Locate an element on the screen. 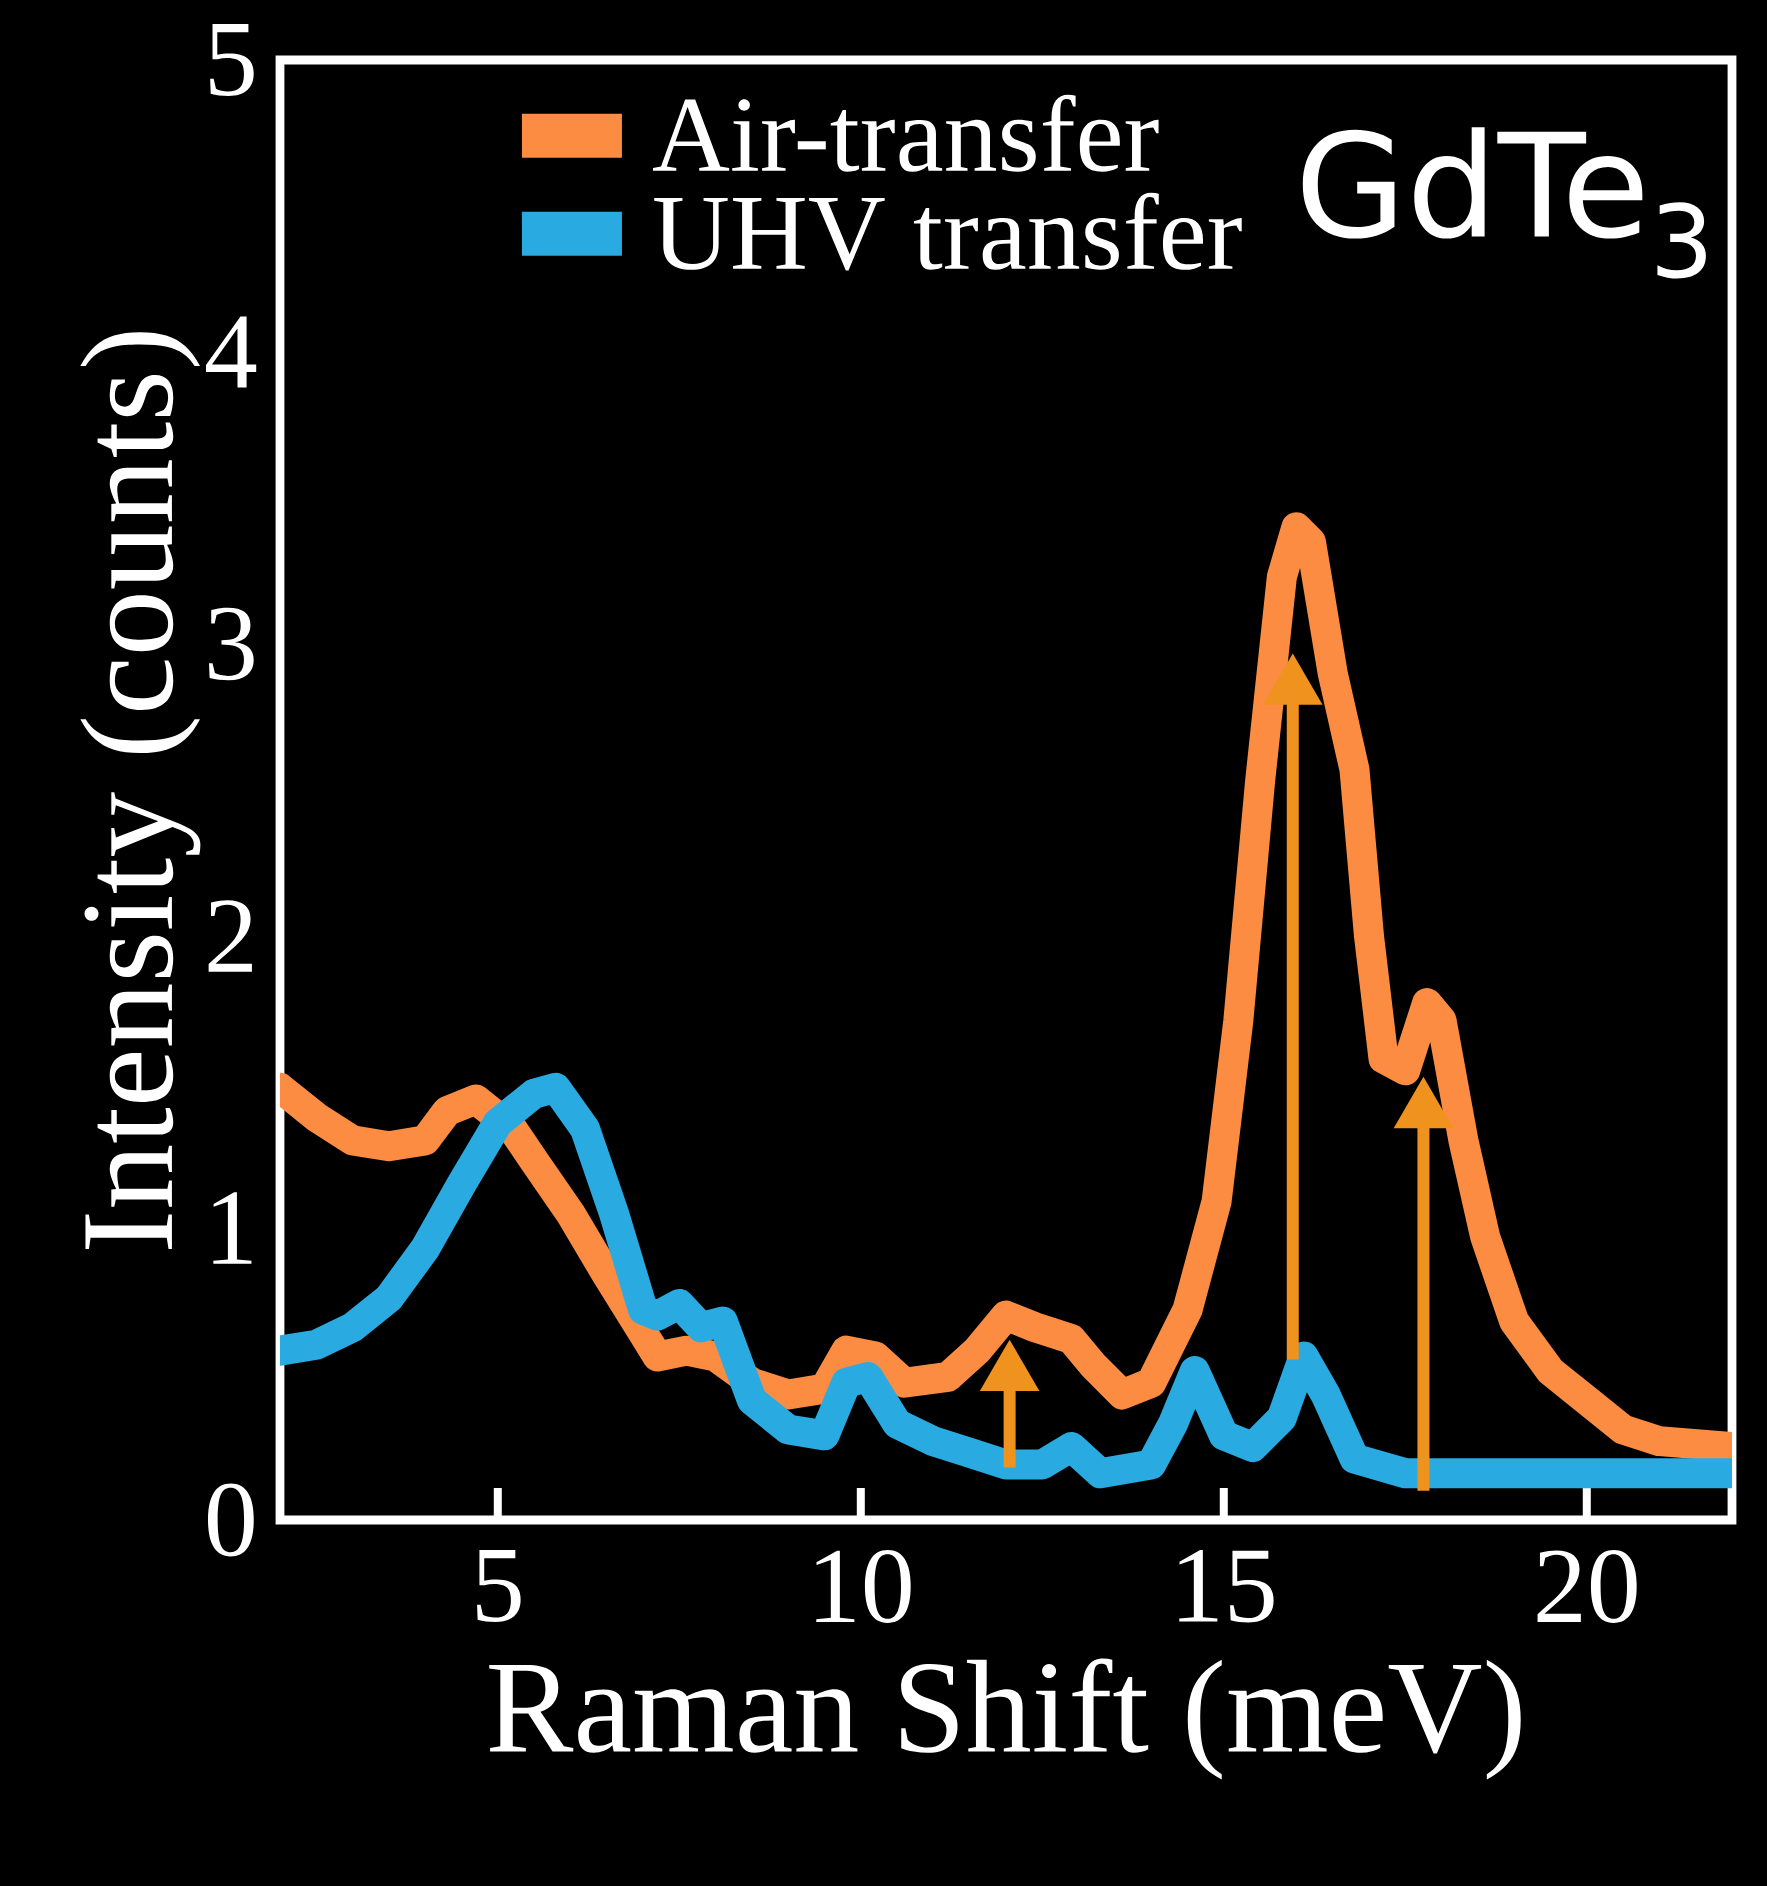 This screenshot has height=1886, width=1767. x-tick-label: 10 is located at coordinates (863, 1587).